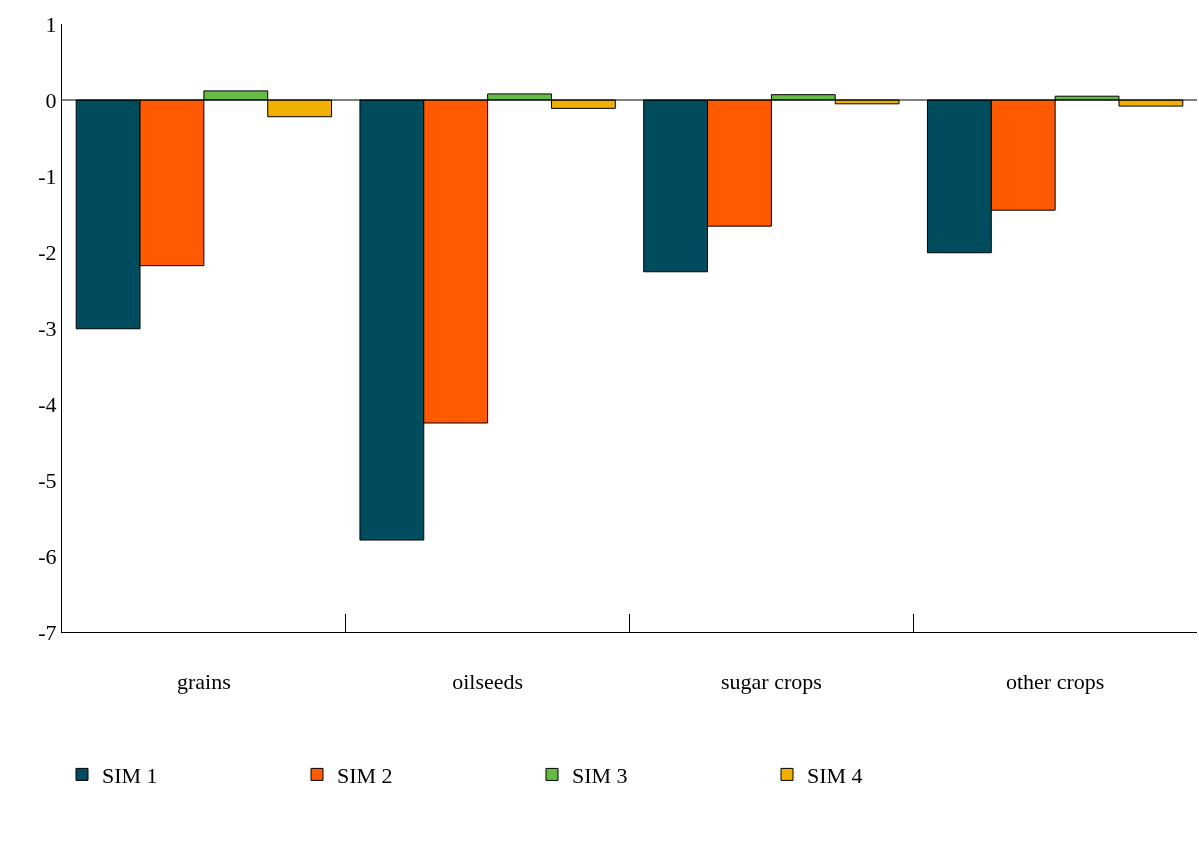 Image resolution: width=1199 pixels, height=850 pixels. What do you see at coordinates (771, 682) in the screenshot?
I see `x-tick-label: sugar crops` at bounding box center [771, 682].